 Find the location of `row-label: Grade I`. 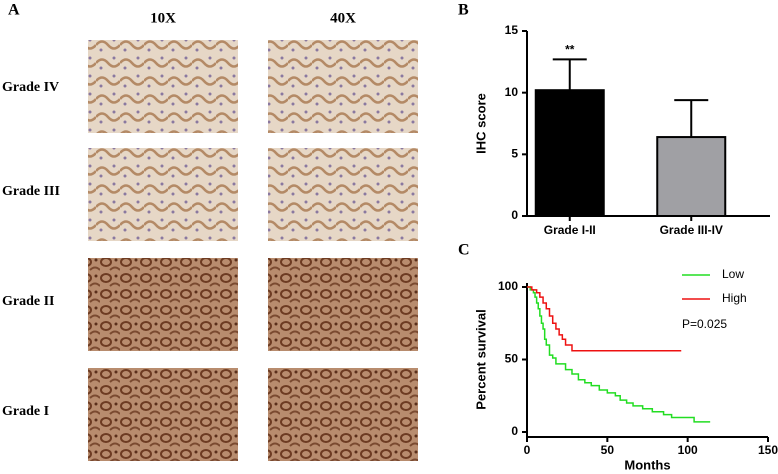

row-label: Grade I is located at coordinates (25, 411).